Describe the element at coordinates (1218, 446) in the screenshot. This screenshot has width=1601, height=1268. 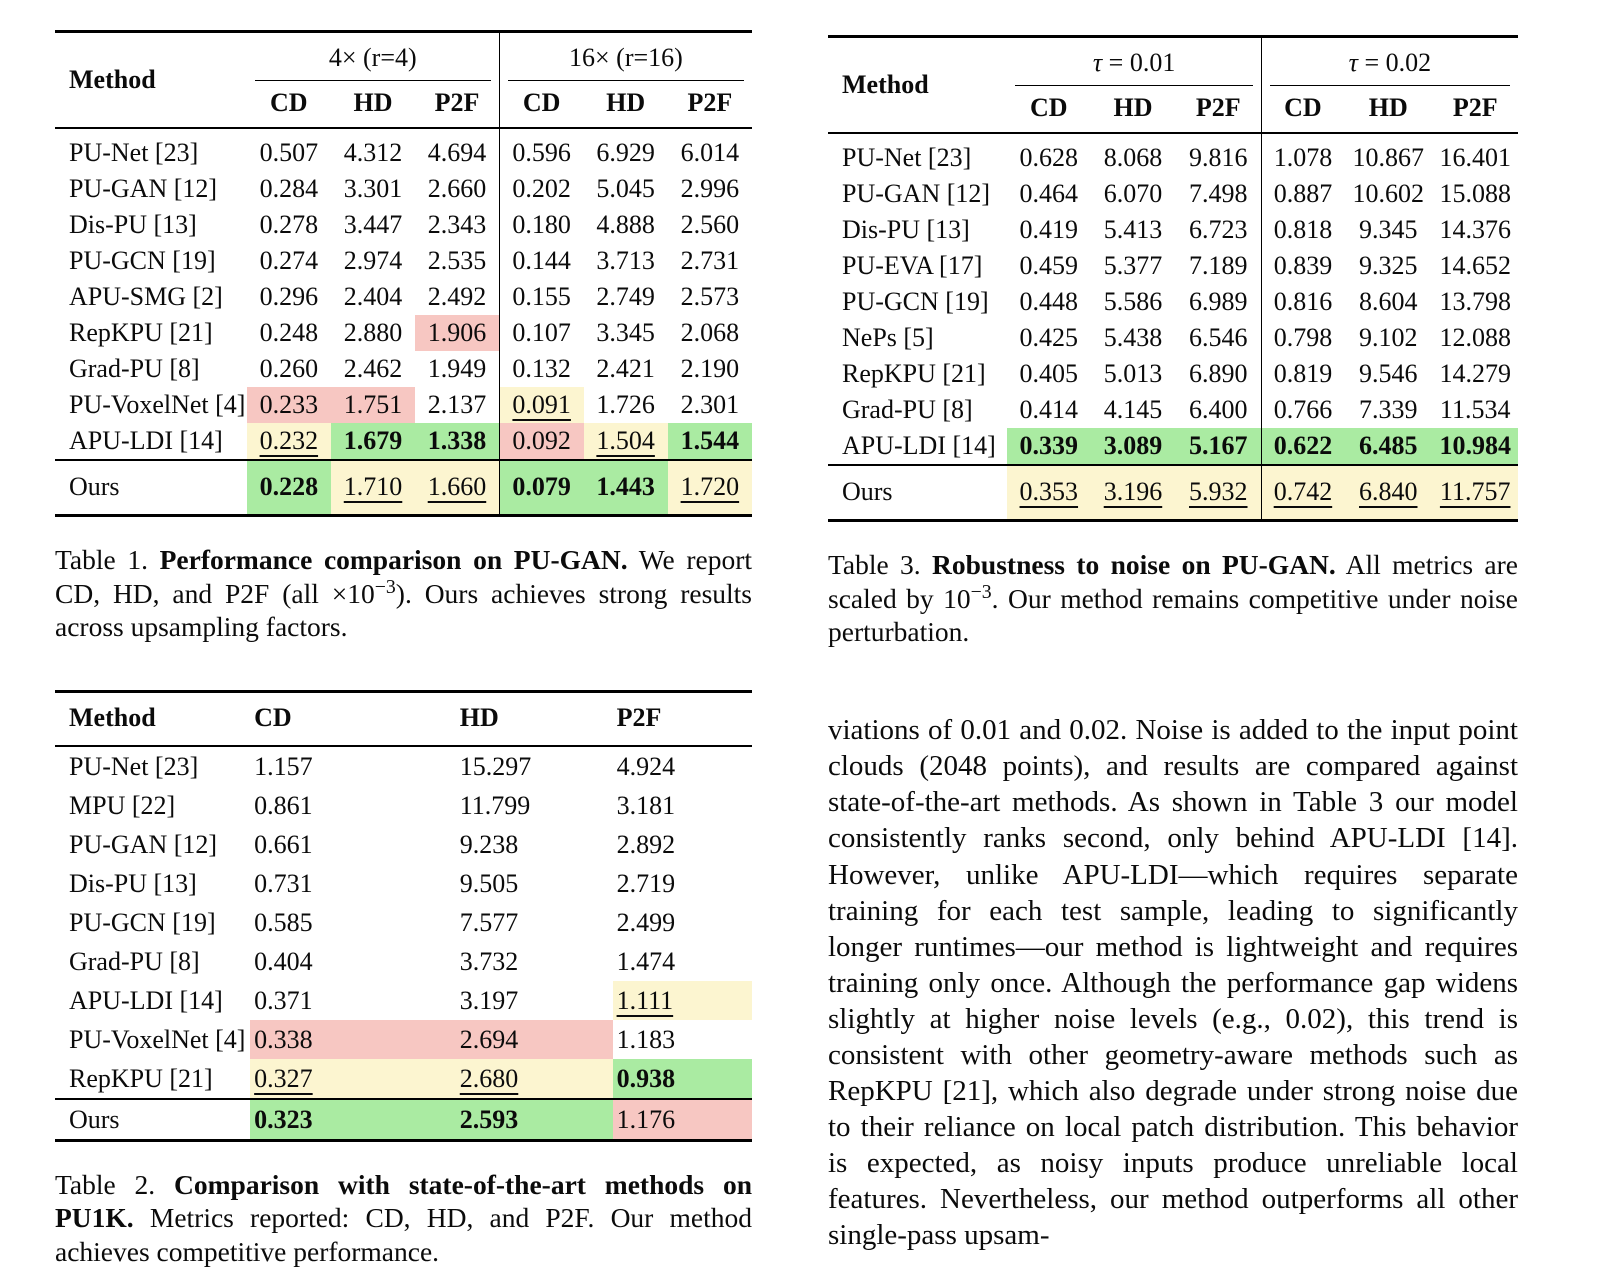
I see `value-cell: 5.167` at that location.